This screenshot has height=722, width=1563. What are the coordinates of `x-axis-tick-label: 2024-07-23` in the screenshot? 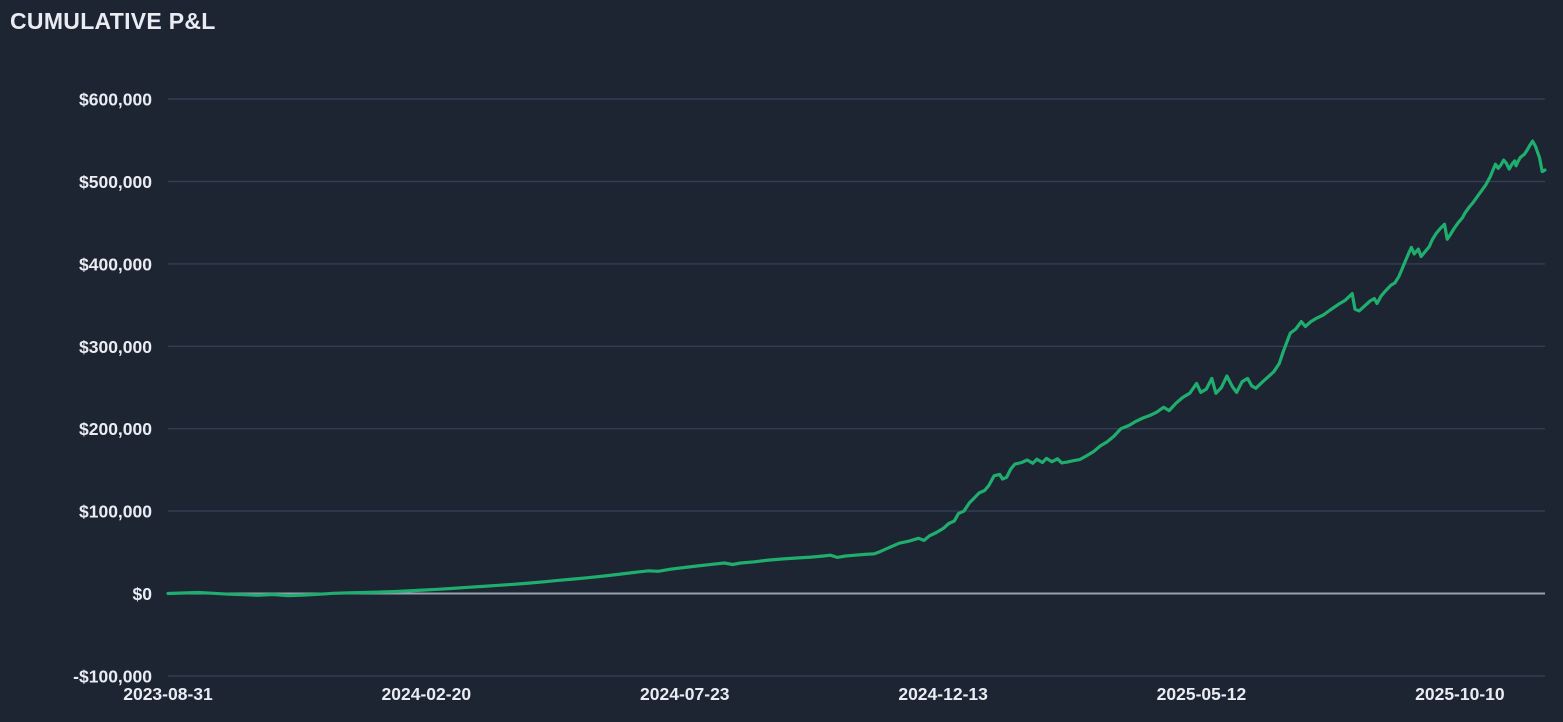 It's located at (685, 694).